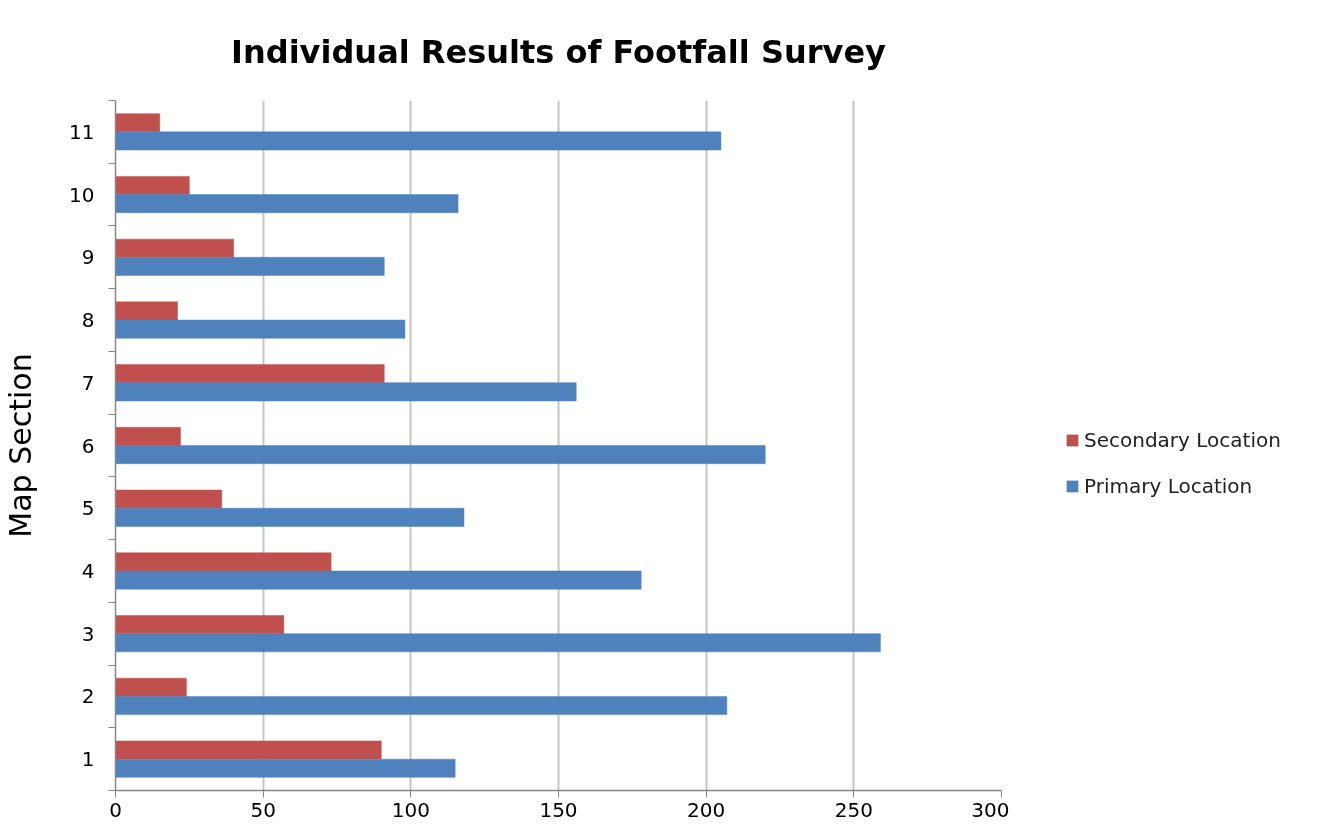  I want to click on x-tick-label: 200, so click(706, 809).